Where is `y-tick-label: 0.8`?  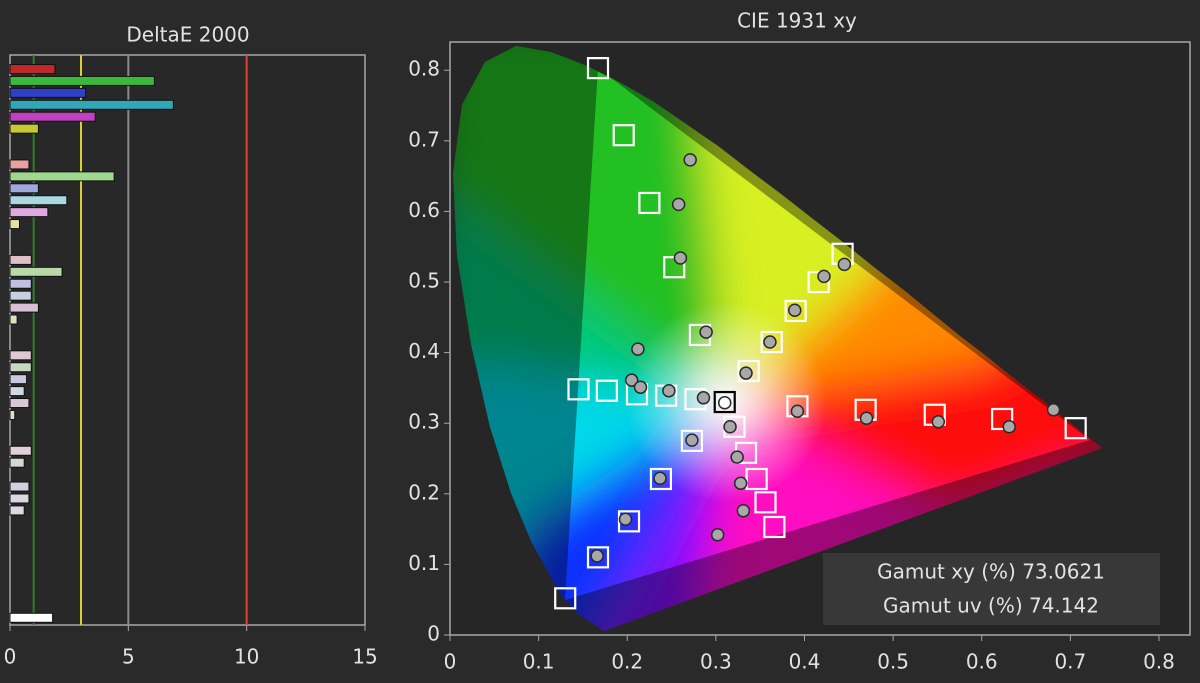
y-tick-label: 0.8 is located at coordinates (424, 69).